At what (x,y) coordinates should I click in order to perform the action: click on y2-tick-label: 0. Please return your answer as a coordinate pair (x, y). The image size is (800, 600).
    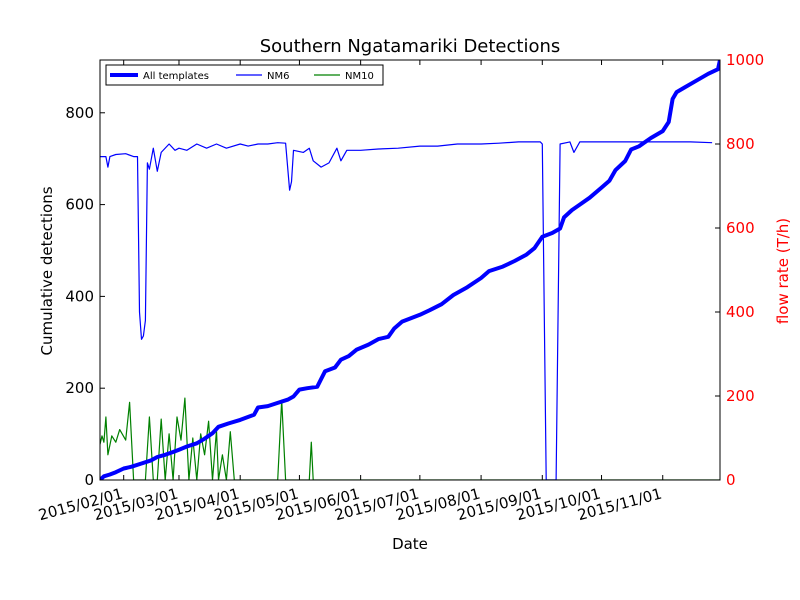
    Looking at the image, I should click on (731, 480).